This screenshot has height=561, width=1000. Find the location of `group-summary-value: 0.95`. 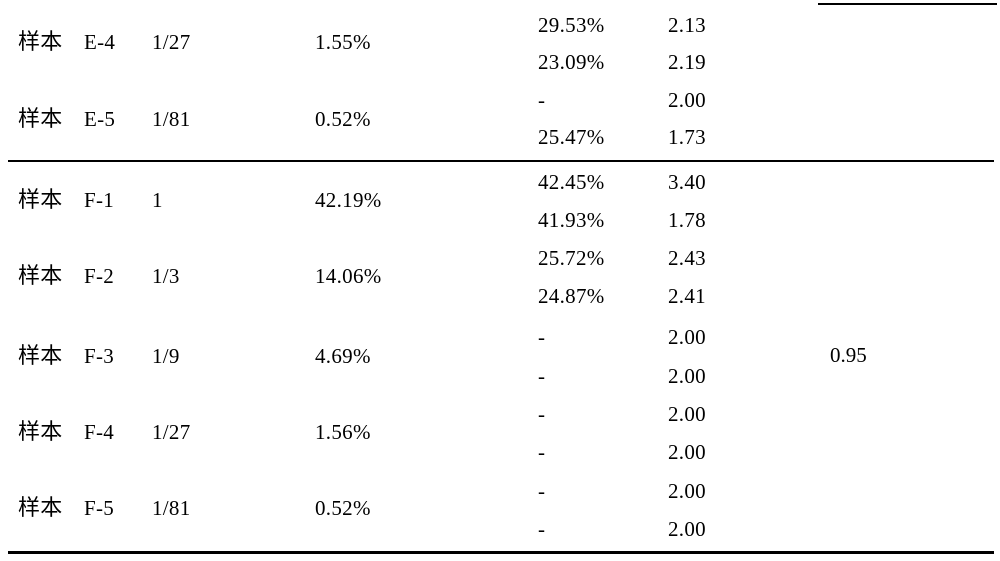

group-summary-value: 0.95 is located at coordinates (848, 355).